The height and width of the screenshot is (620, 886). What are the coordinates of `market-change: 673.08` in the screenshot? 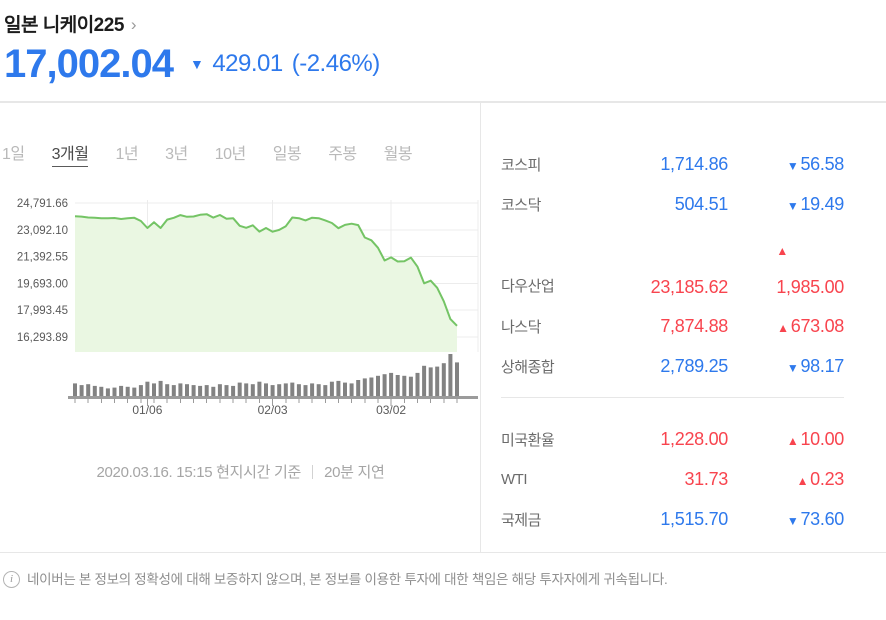 It's located at (817, 325).